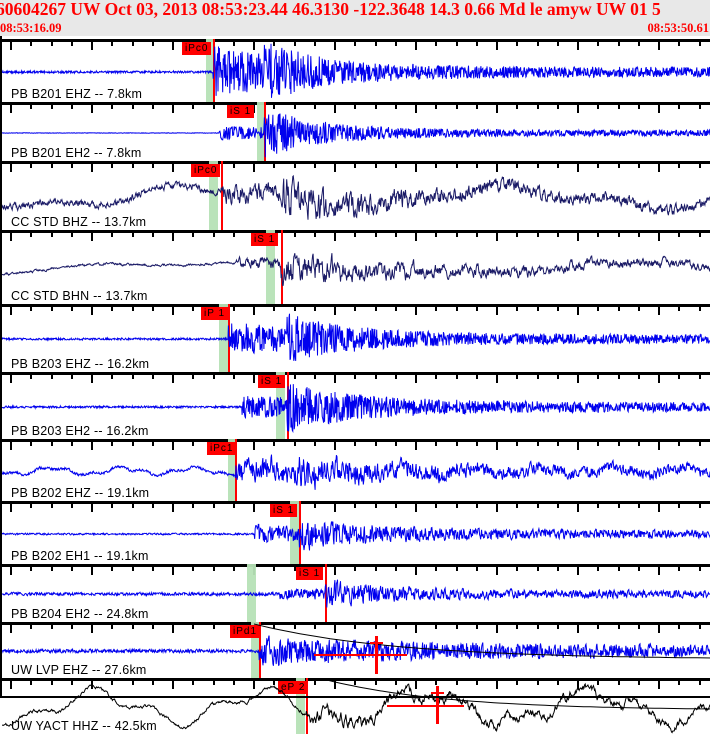 This screenshot has height=734, width=710. What do you see at coordinates (356, 338) in the screenshot?
I see `trace-panel: iP 1 PB B203 EHZ -- 16.2km` at bounding box center [356, 338].